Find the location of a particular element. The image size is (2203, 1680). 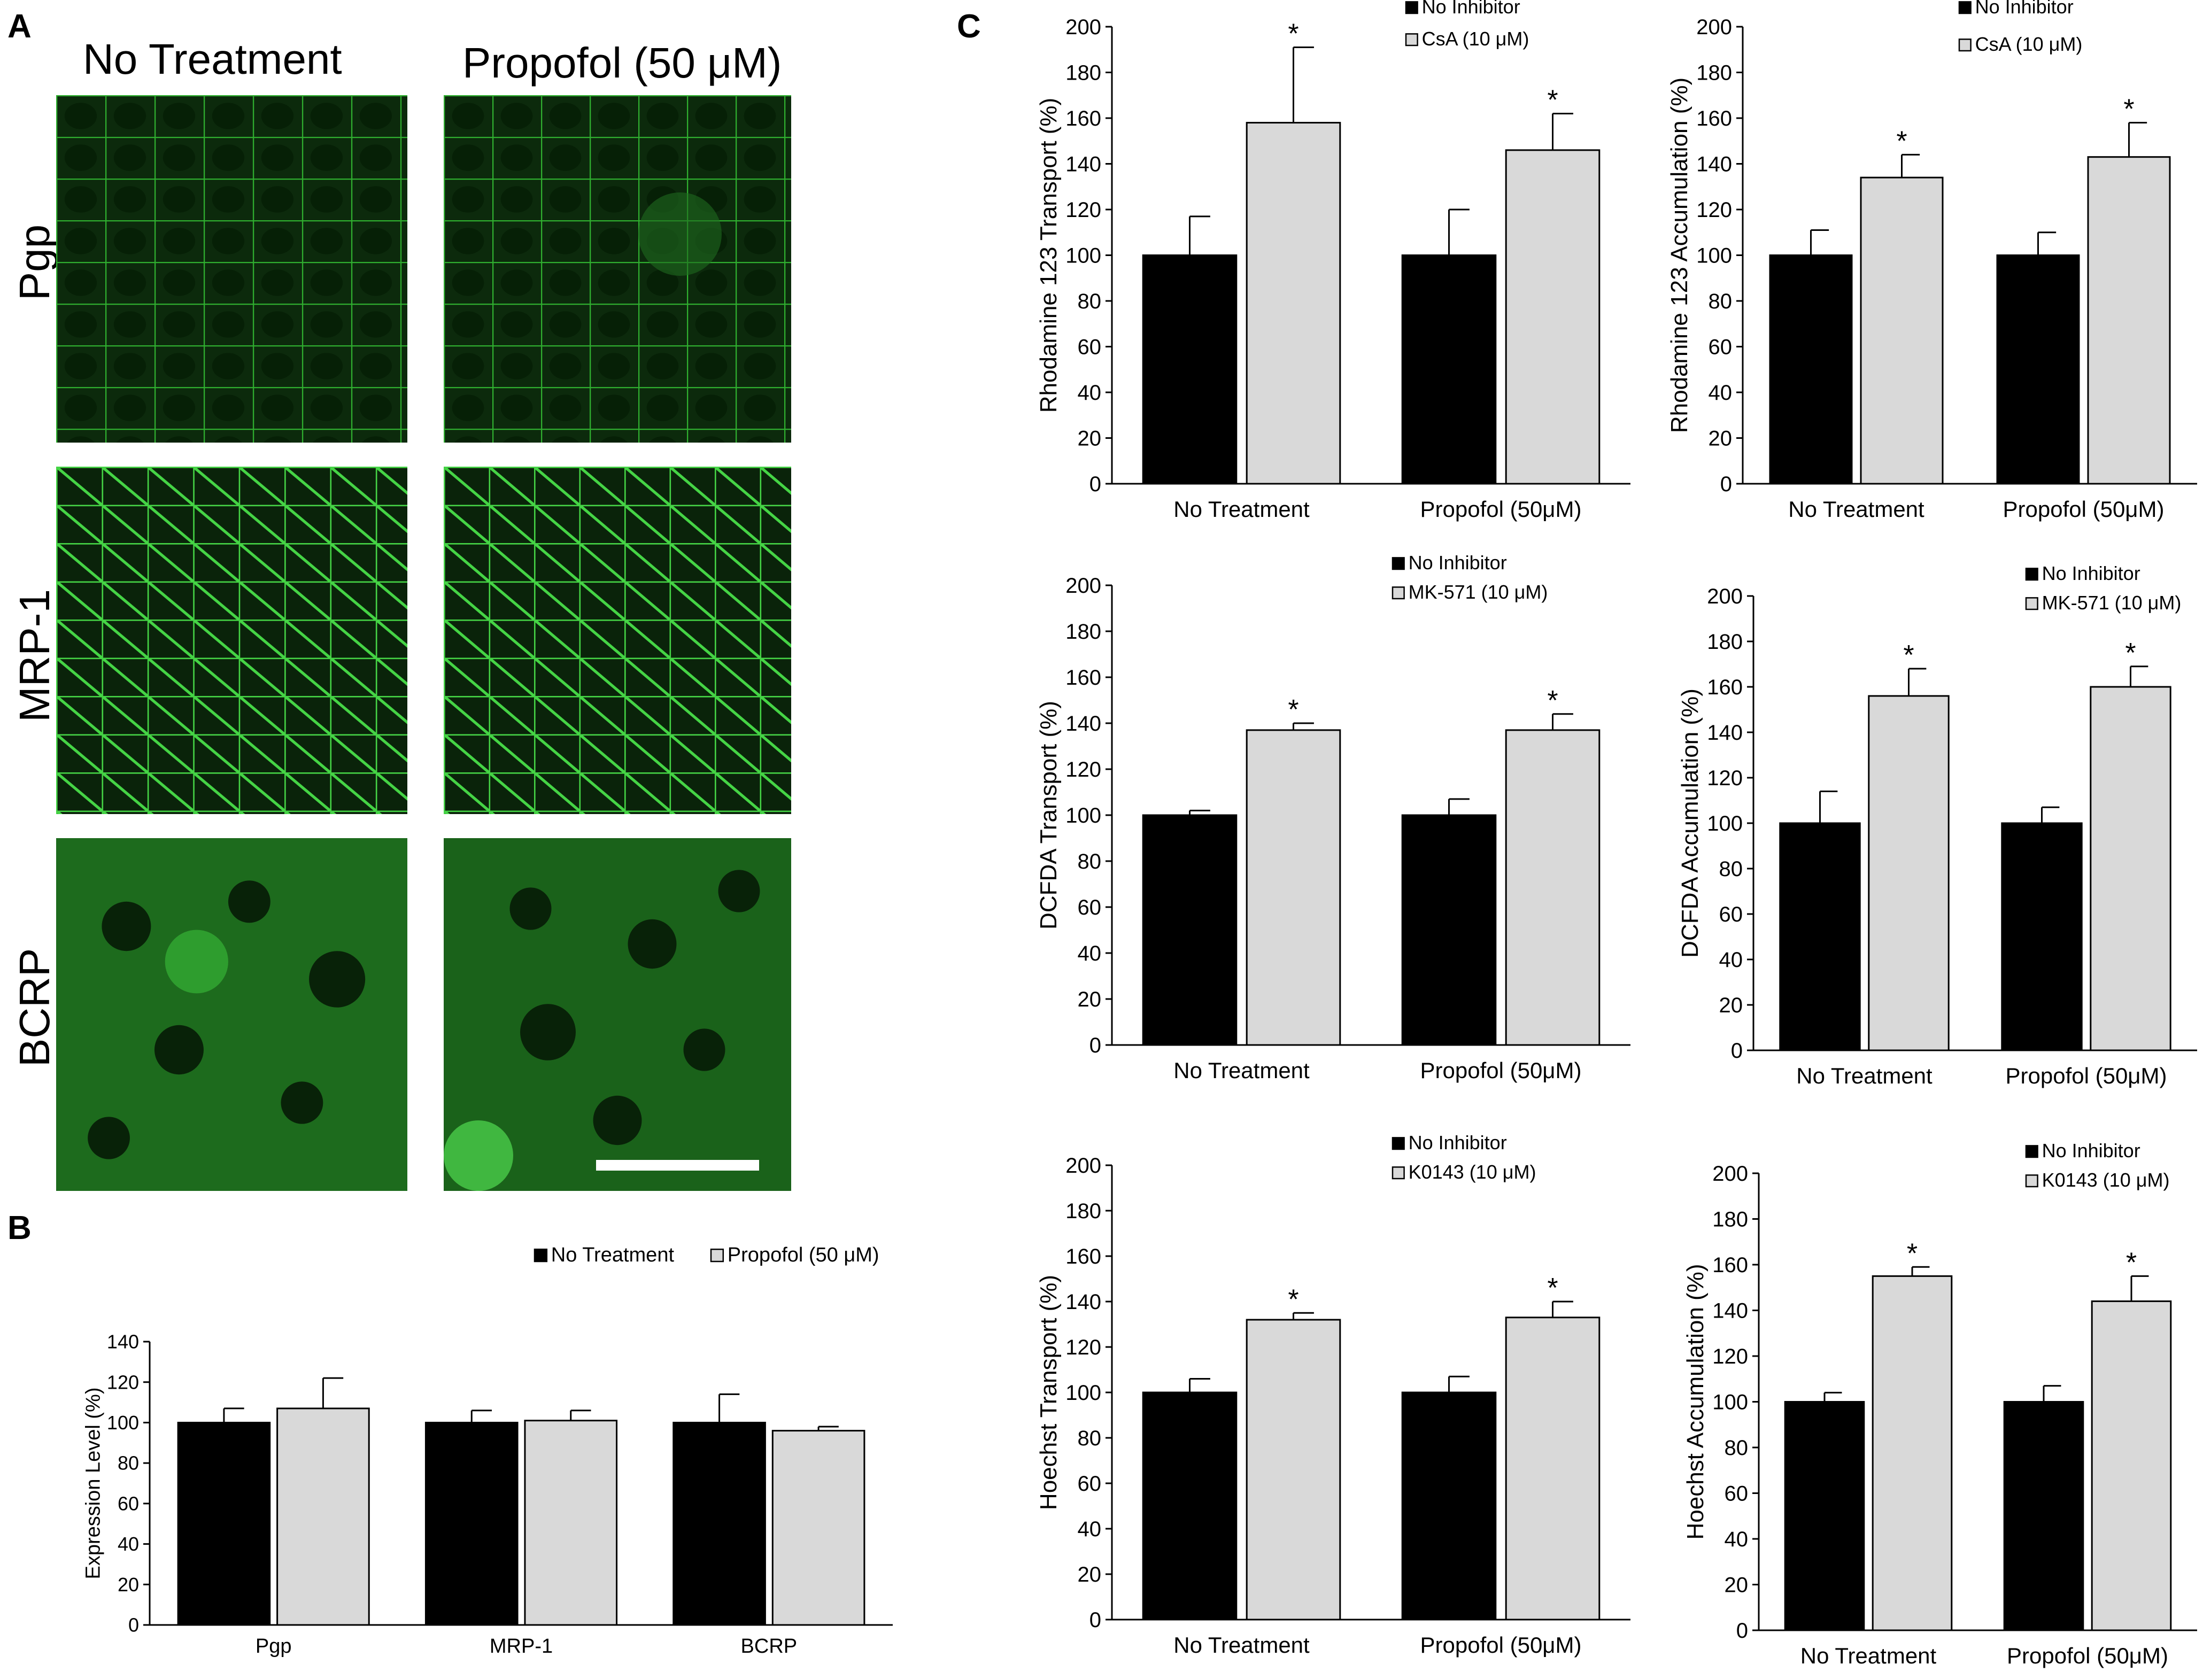

y-axis-label: Rhodamine 123 Accumulation (%) is located at coordinates (1679, 256).